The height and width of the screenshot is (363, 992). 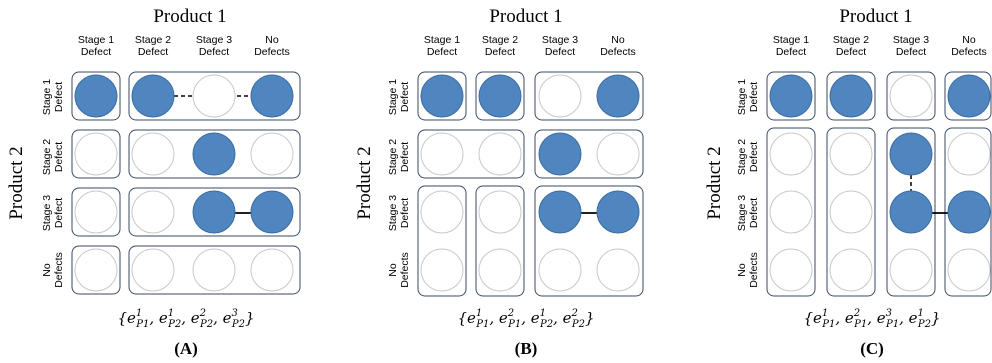 I want to click on panel-a-formula: {e1 P1, e1 P2, e2 P2, e3 P2}, so click(x=185, y=319).